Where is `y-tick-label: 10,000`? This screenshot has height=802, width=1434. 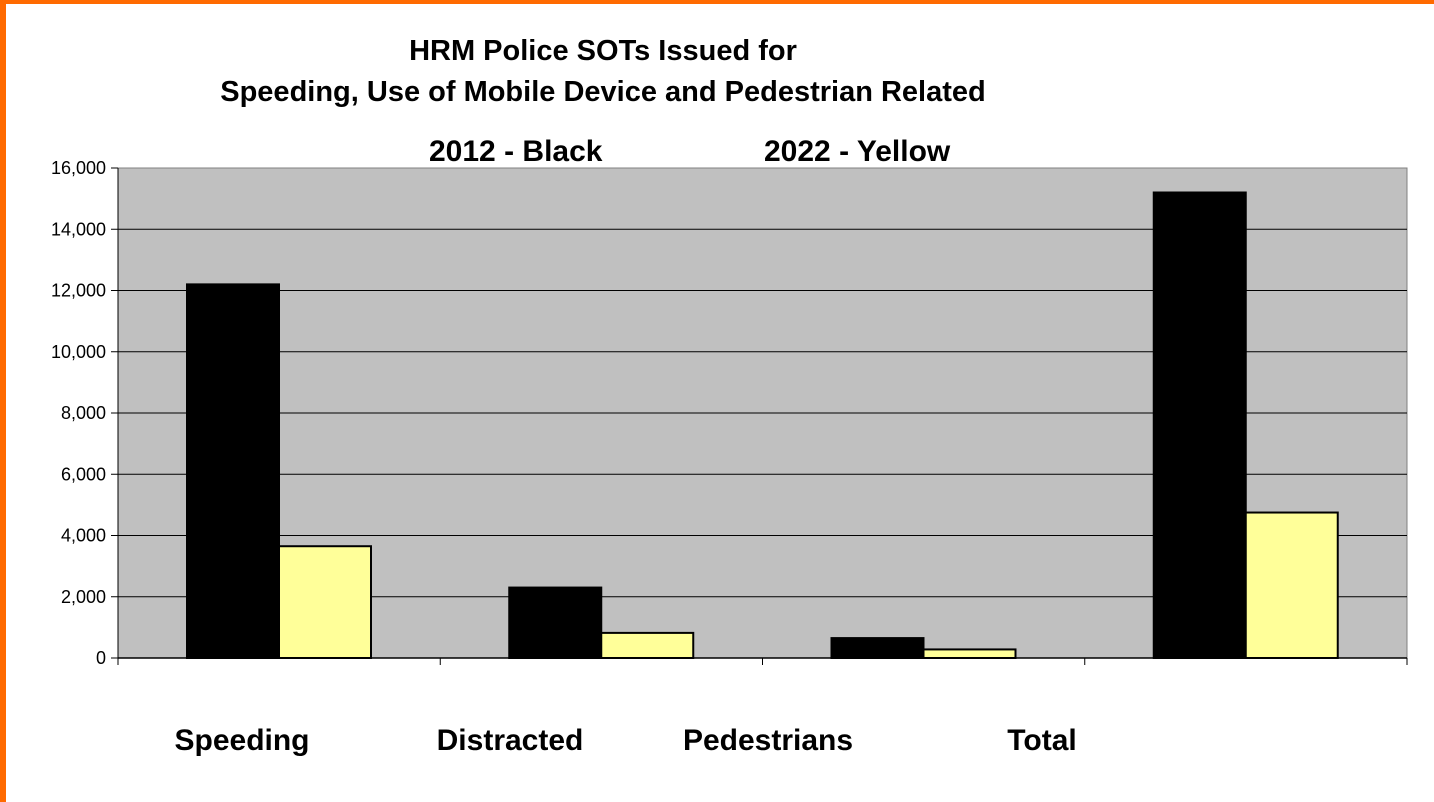
y-tick-label: 10,000 is located at coordinates (78, 352).